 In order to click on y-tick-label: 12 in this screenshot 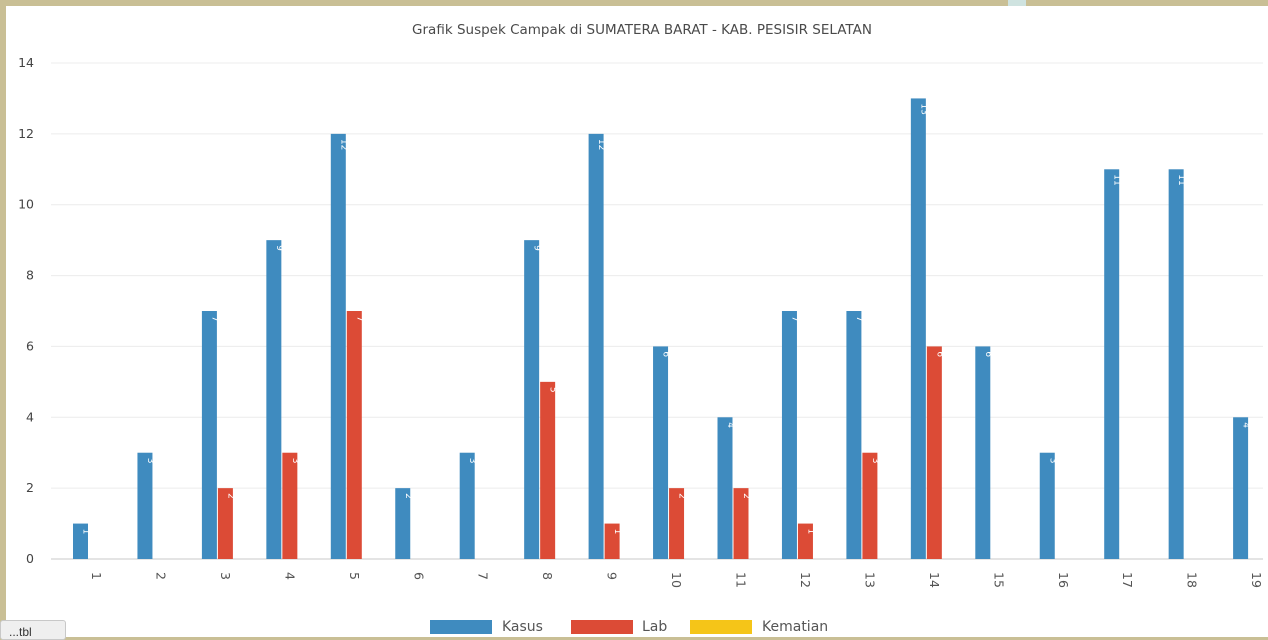, I will do `click(26, 133)`.